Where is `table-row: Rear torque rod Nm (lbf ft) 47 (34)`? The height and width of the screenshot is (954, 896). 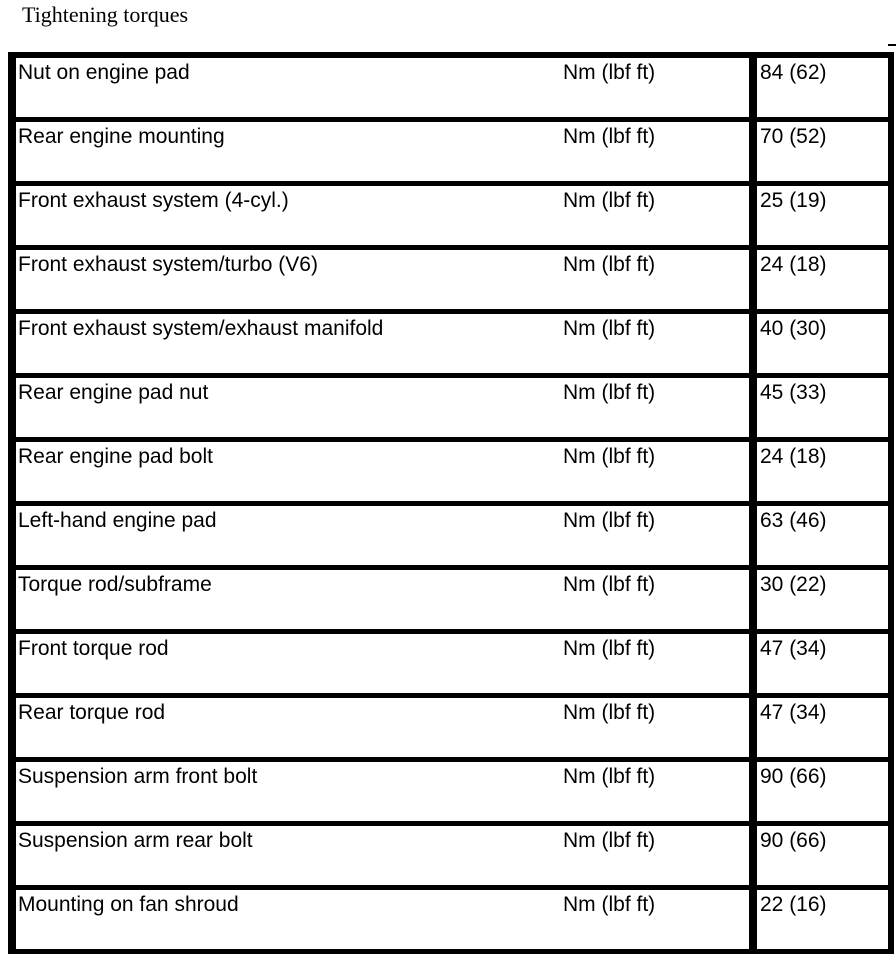 table-row: Rear torque rod Nm (lbf ft) 47 (34) is located at coordinates (452, 730).